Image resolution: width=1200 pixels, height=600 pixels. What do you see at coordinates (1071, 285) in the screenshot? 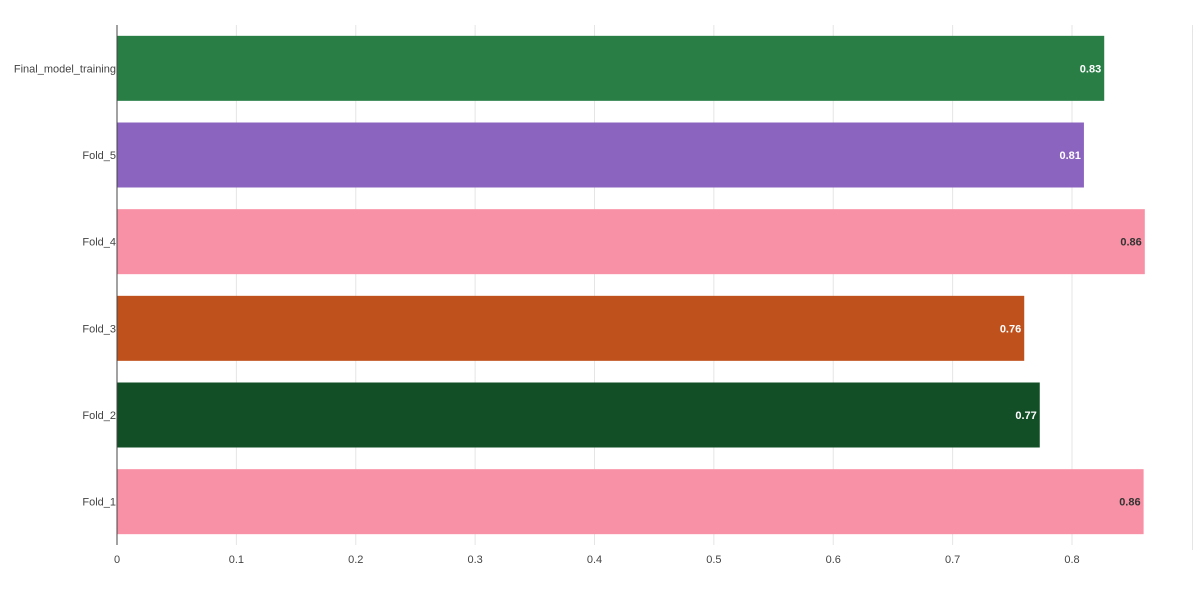
I see `bar-labels: 0.86 0.77 0.76 0.86 0.81 0.83` at bounding box center [1071, 285].